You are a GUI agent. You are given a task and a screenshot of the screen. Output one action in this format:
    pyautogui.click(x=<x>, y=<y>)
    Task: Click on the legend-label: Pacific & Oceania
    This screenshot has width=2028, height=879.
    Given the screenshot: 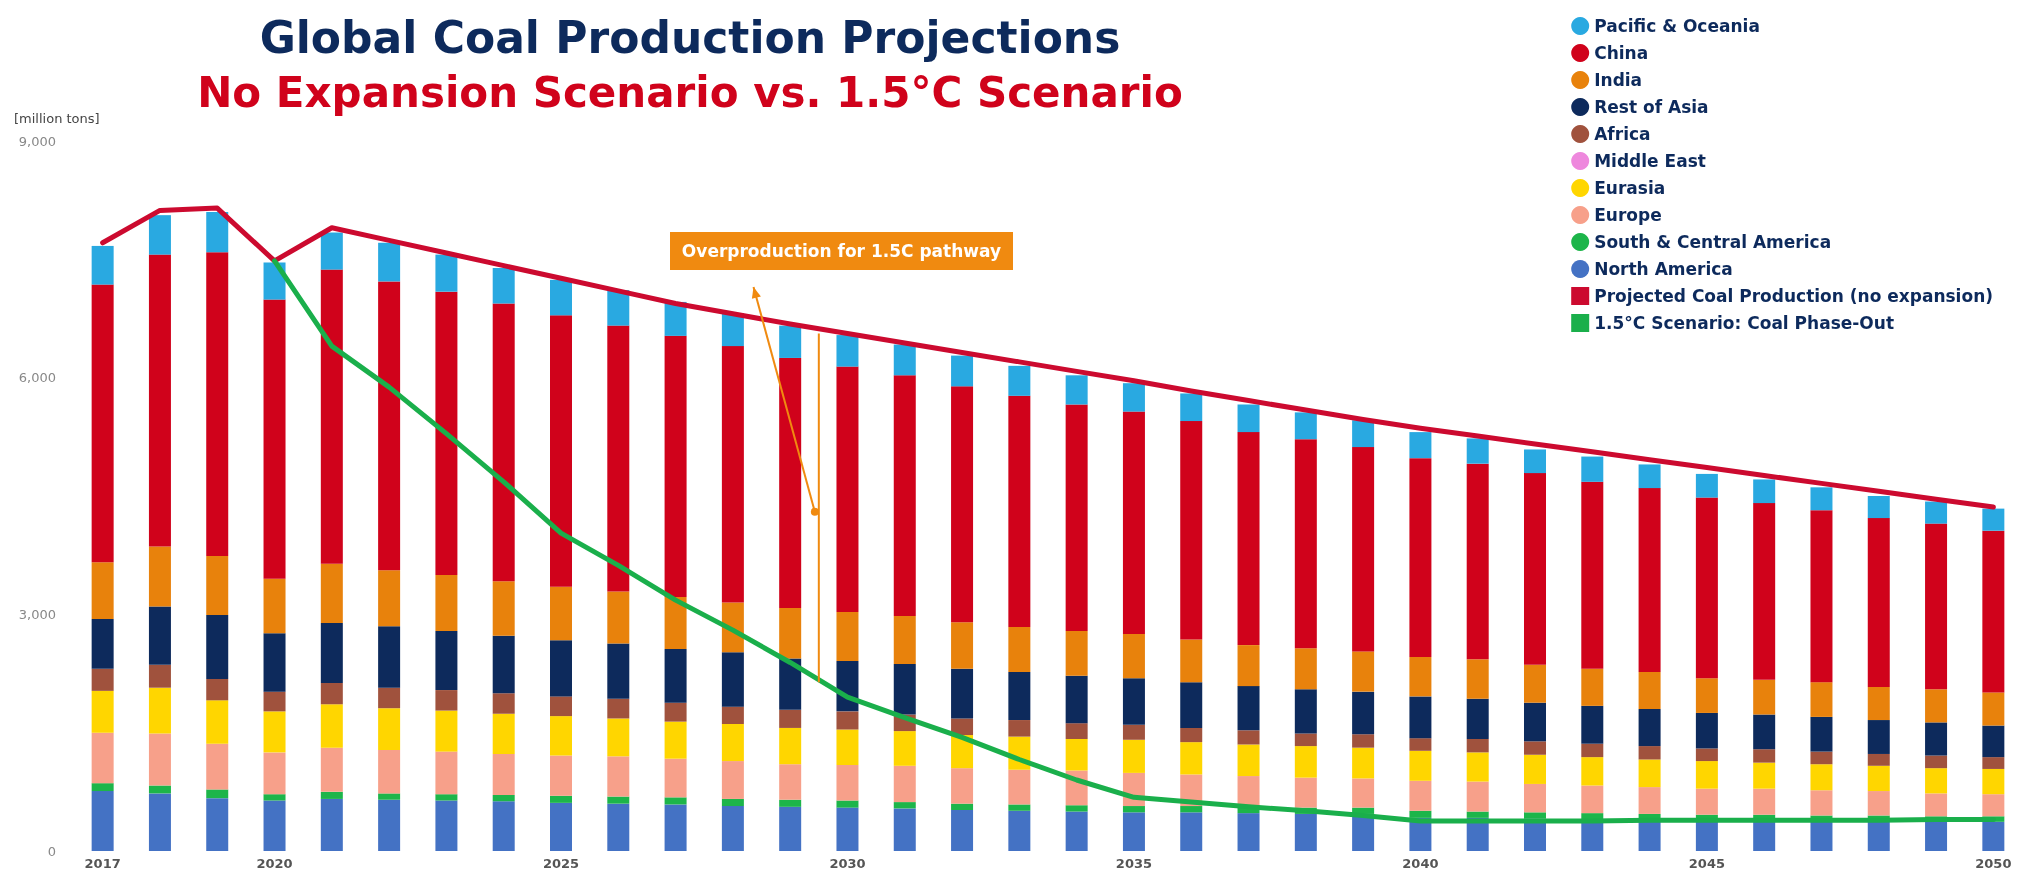 What is the action you would take?
    pyautogui.click(x=1677, y=26)
    